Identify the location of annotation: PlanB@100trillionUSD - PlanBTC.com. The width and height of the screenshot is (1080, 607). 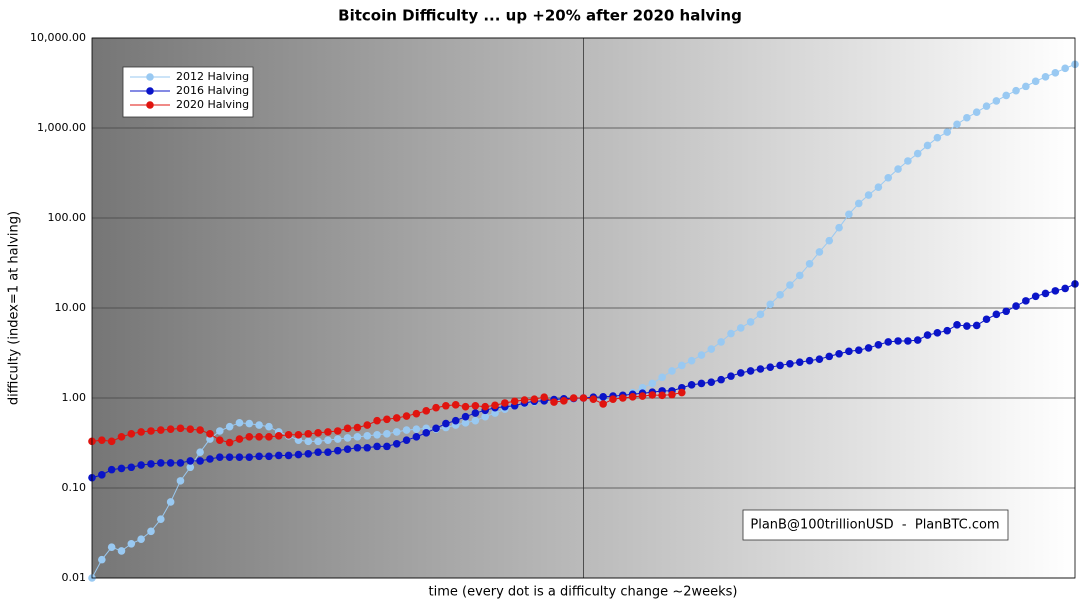
(874, 525).